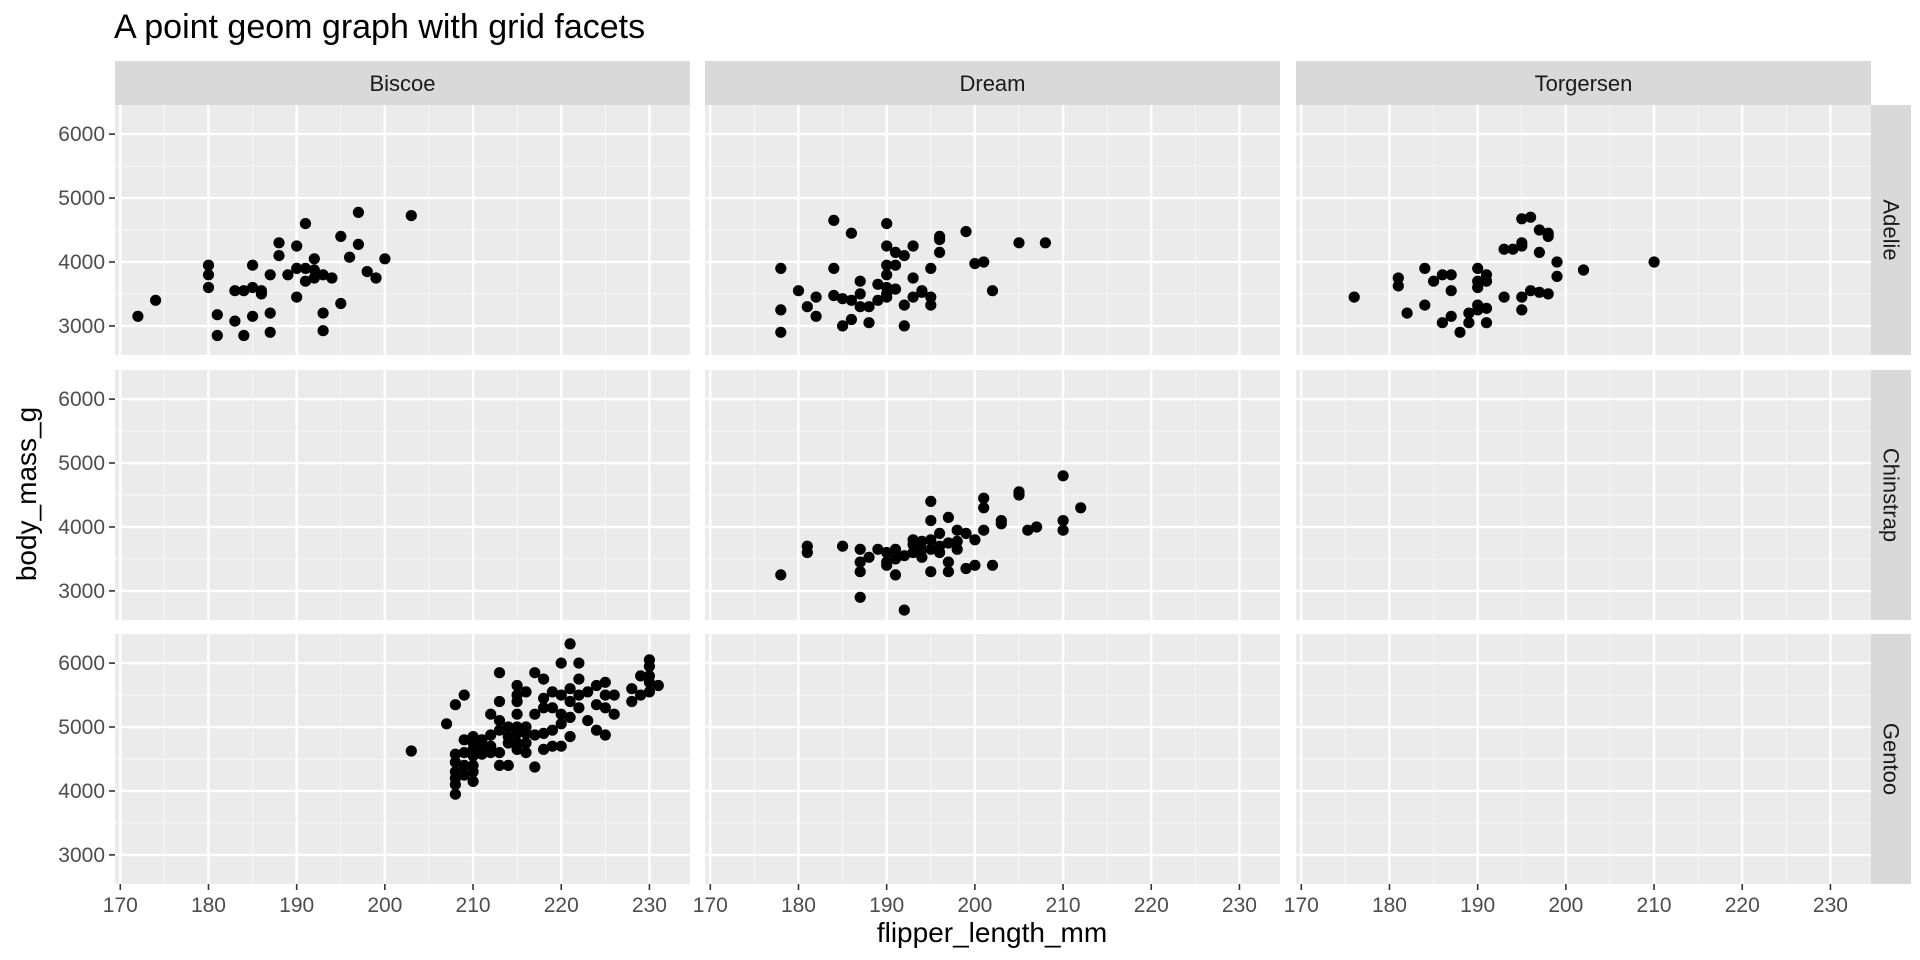 Image resolution: width=1920 pixels, height=960 pixels. I want to click on x-tick-label: 190, so click(886, 905).